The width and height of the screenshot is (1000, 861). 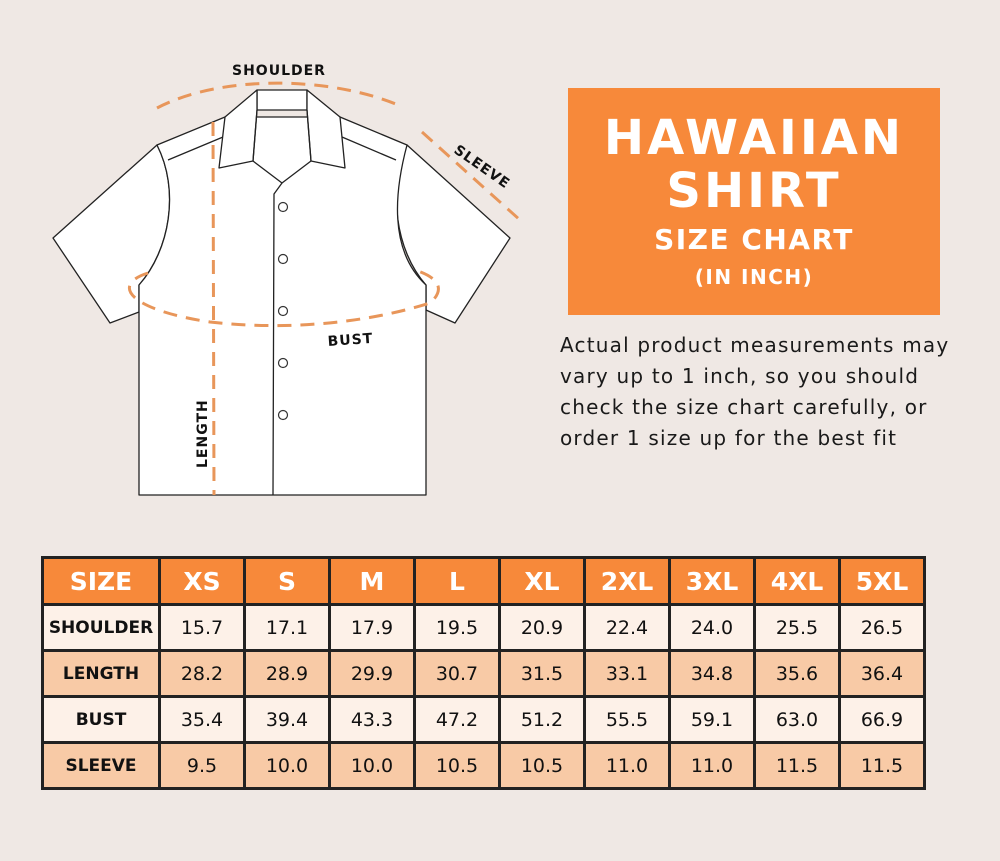 What do you see at coordinates (754, 138) in the screenshot?
I see `title-line-1: HAWAIIAN` at bounding box center [754, 138].